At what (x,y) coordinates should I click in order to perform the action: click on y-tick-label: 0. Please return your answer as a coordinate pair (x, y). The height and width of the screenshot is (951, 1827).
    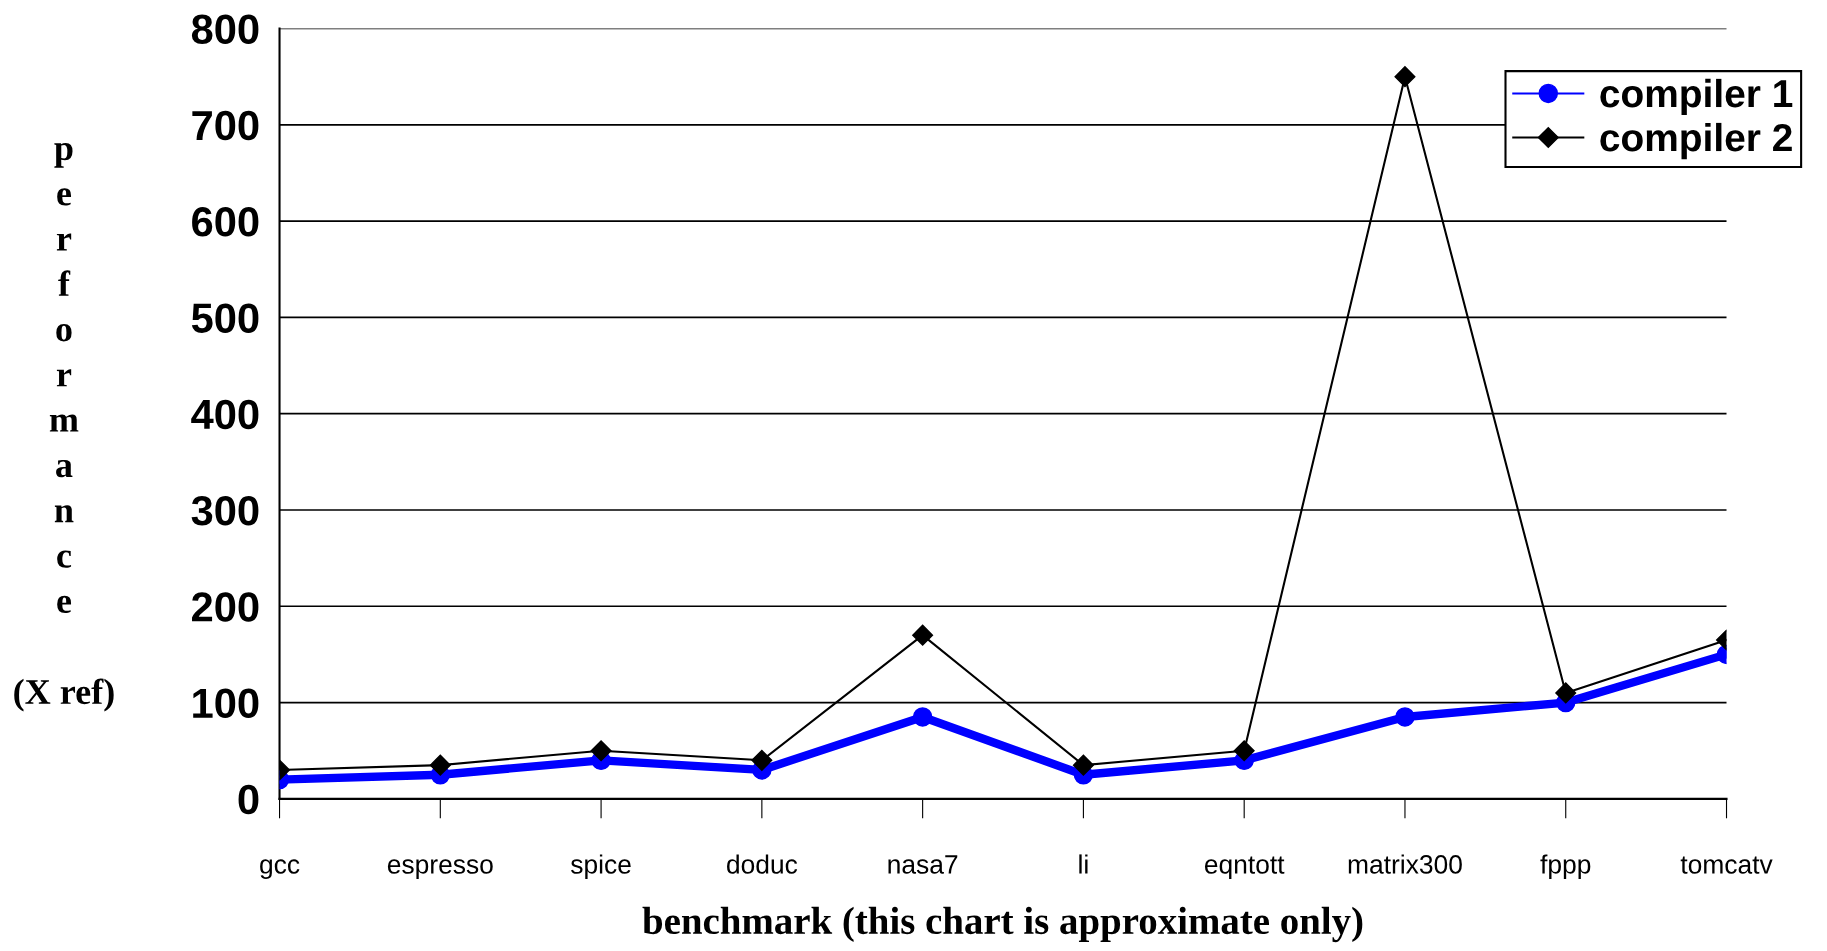
    Looking at the image, I should click on (248, 799).